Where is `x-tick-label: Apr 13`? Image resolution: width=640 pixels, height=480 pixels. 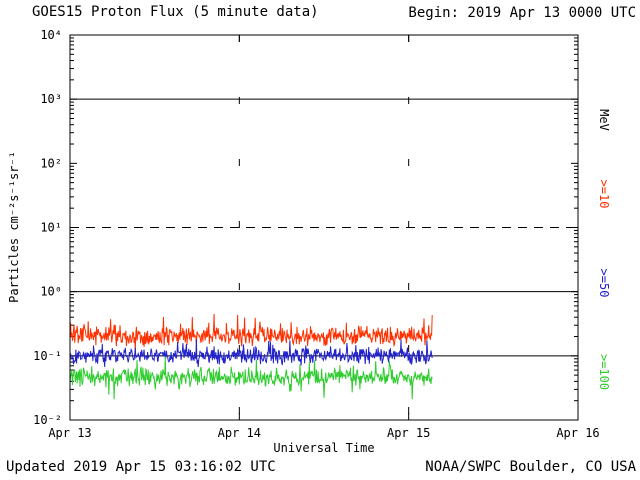 x-tick-label: Apr 13 is located at coordinates (69, 433).